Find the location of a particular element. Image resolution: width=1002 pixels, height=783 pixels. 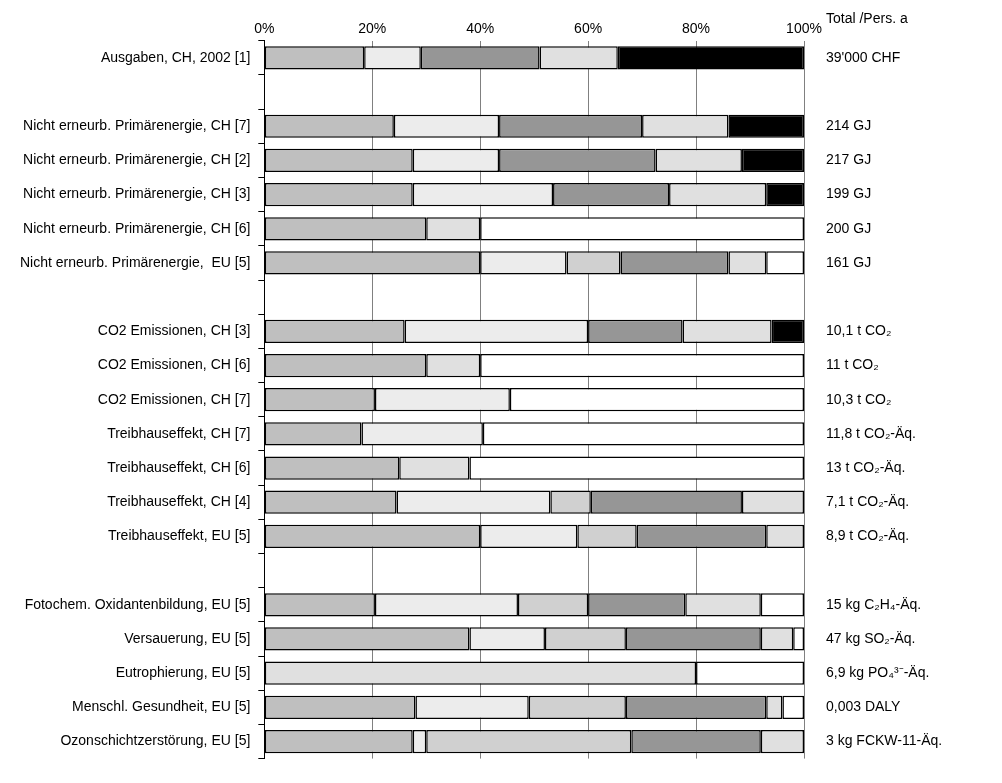

text: 8,9 t CO₂-Äq. is located at coordinates (868, 535).